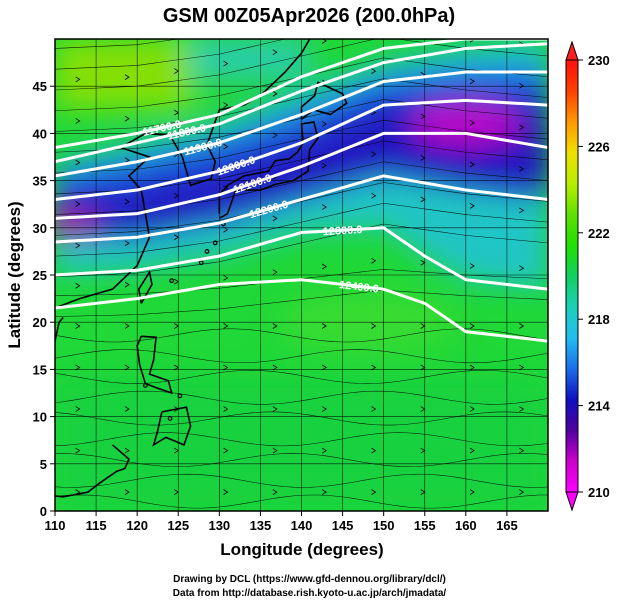  What do you see at coordinates (40, 228) in the screenshot?
I see `y-tick-label: 30` at bounding box center [40, 228].